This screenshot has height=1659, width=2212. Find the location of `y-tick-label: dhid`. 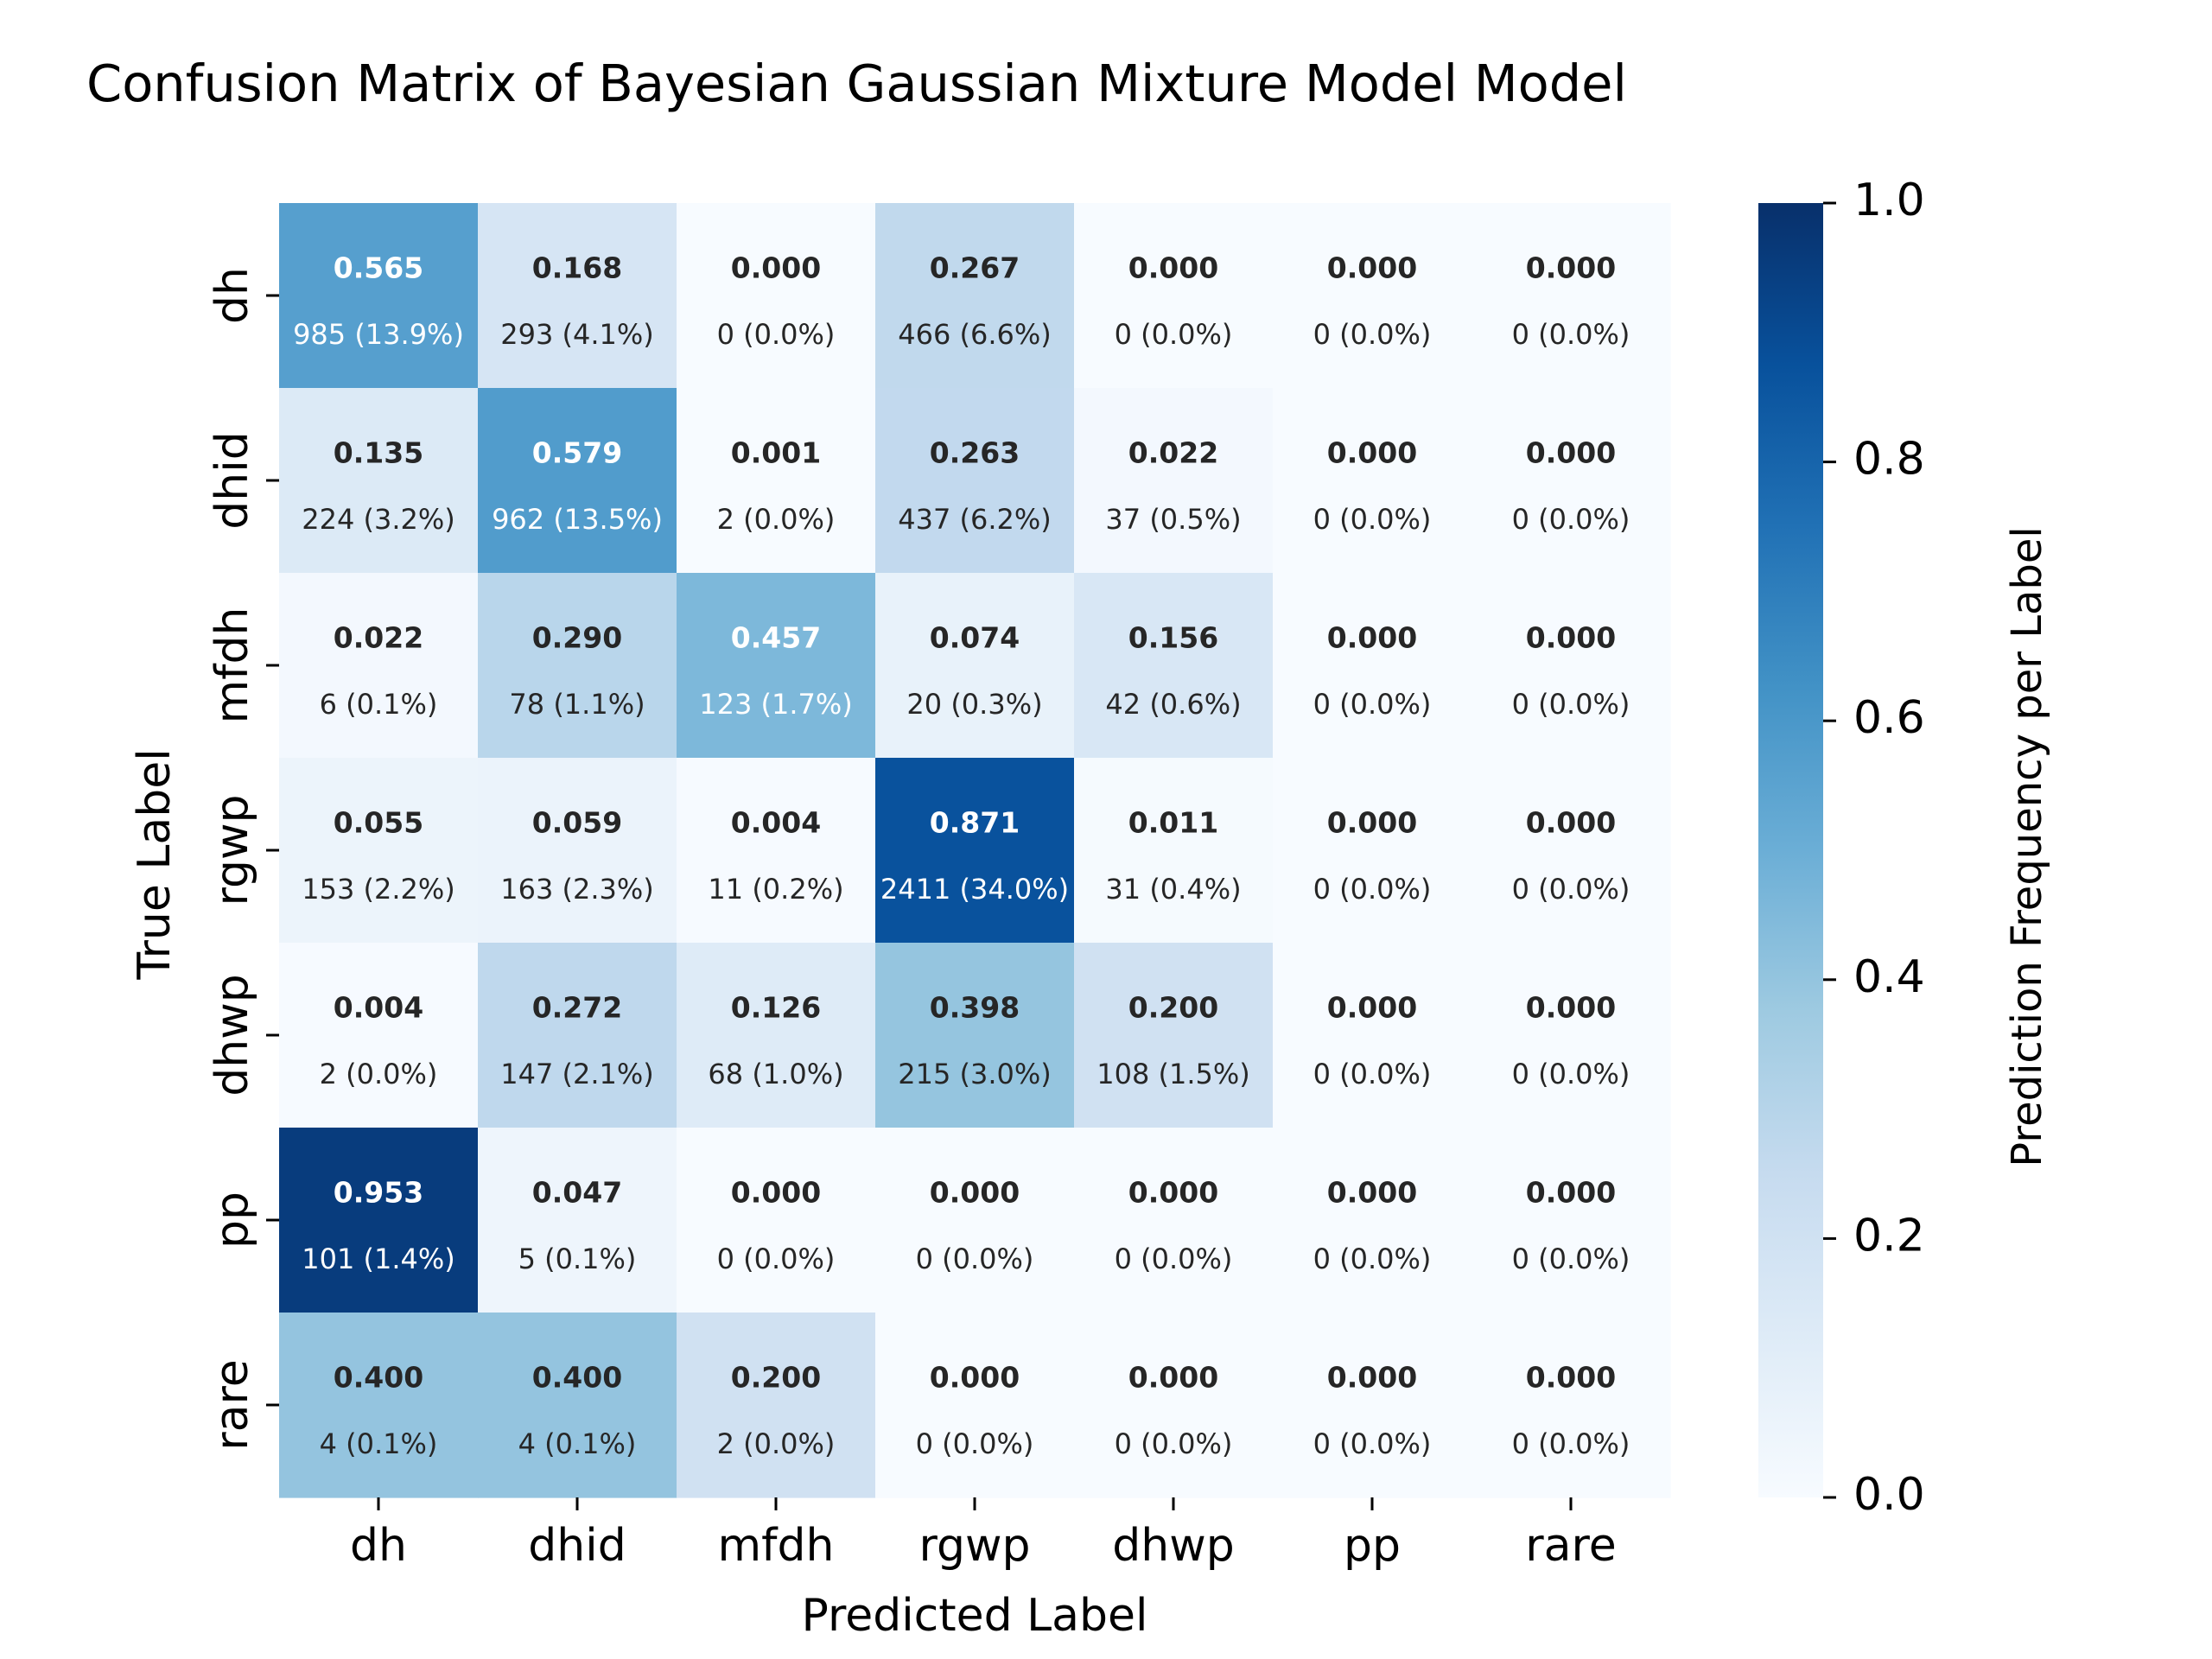

y-tick-label: dhid is located at coordinates (232, 480).